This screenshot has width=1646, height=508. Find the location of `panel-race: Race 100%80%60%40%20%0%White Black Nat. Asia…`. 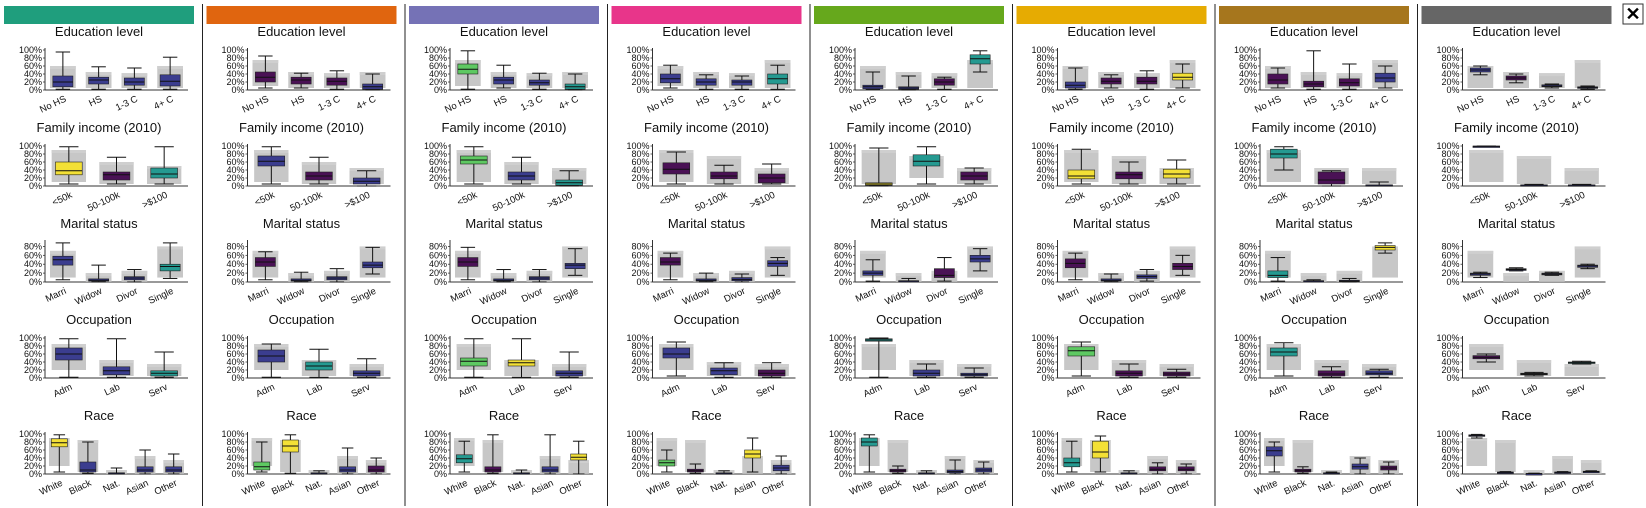

panel-race: Race 100%80%60%40%20%0%White Black Nat. Asia… is located at coordinates (1116, 453).